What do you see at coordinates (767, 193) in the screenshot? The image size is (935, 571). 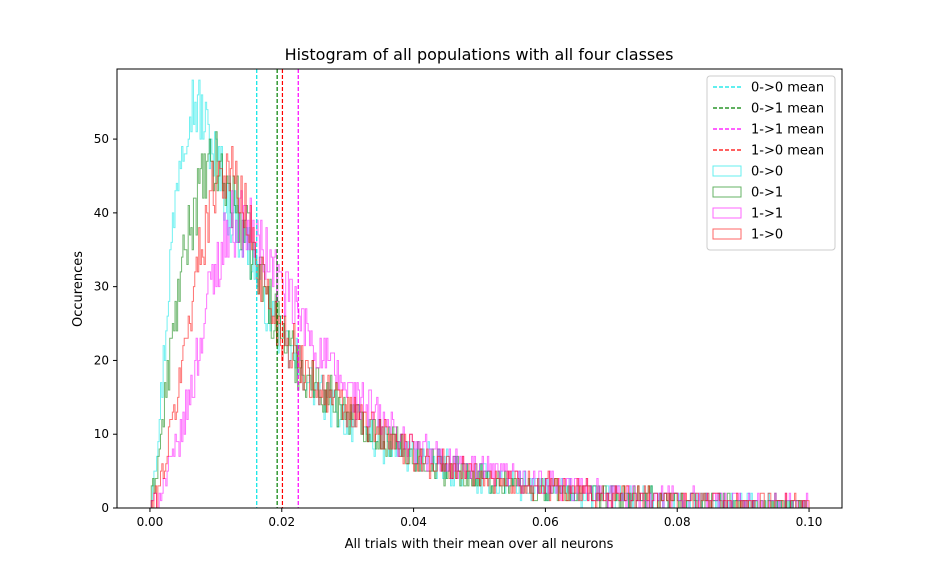 I see `legend-entry-label: 0->1` at bounding box center [767, 193].